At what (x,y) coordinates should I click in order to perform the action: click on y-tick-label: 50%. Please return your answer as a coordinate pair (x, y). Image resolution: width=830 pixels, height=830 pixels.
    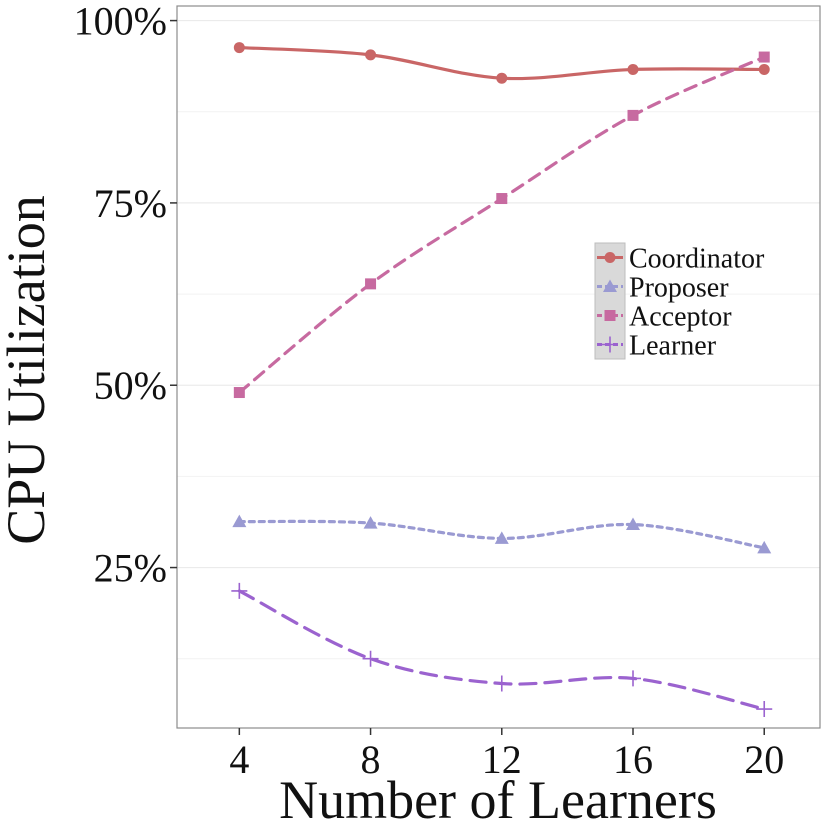
    Looking at the image, I should click on (130, 385).